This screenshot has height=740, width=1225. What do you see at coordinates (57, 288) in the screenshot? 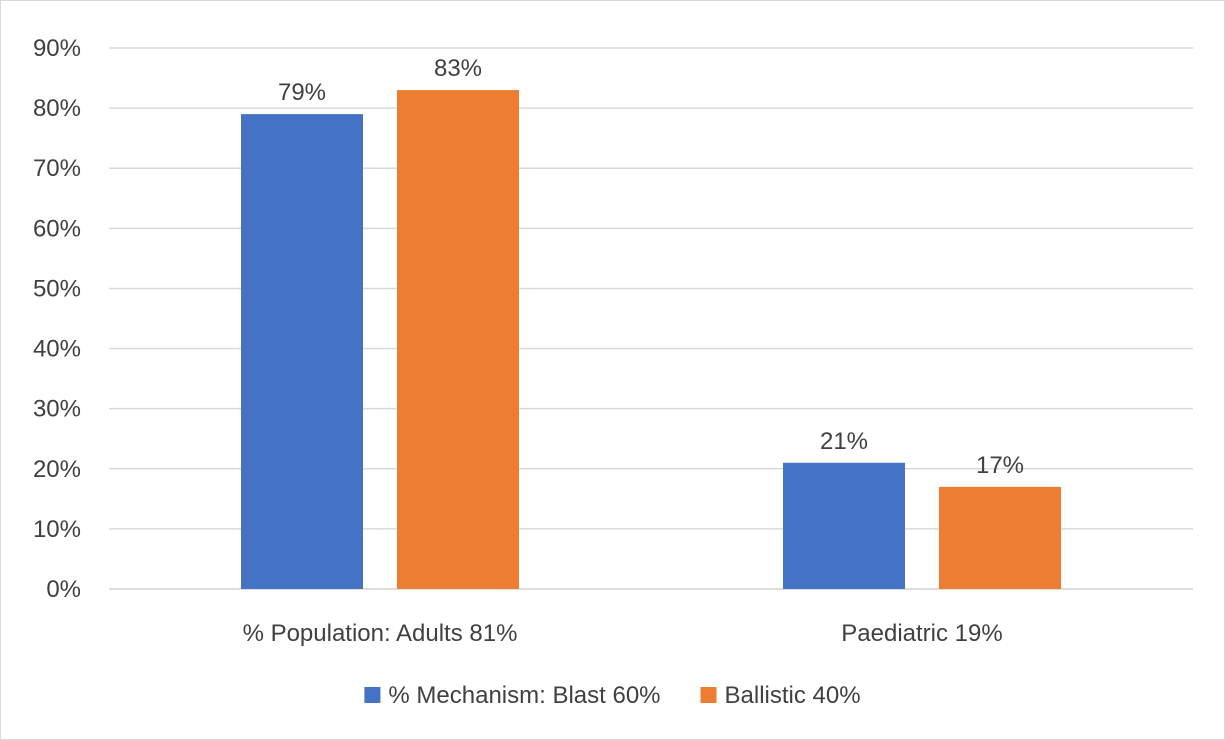
I see `y-tick-label: 50%` at bounding box center [57, 288].